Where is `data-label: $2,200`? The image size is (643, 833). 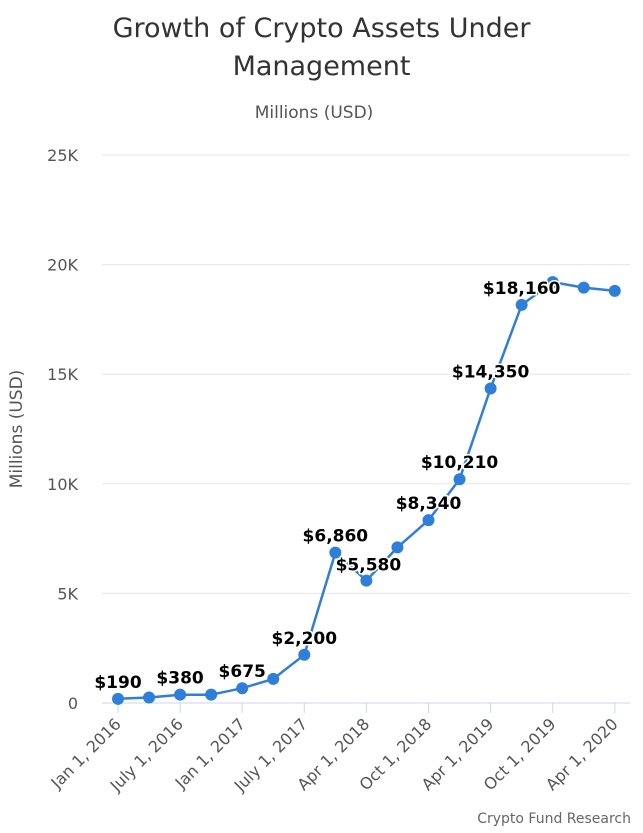
data-label: $2,200 is located at coordinates (304, 639).